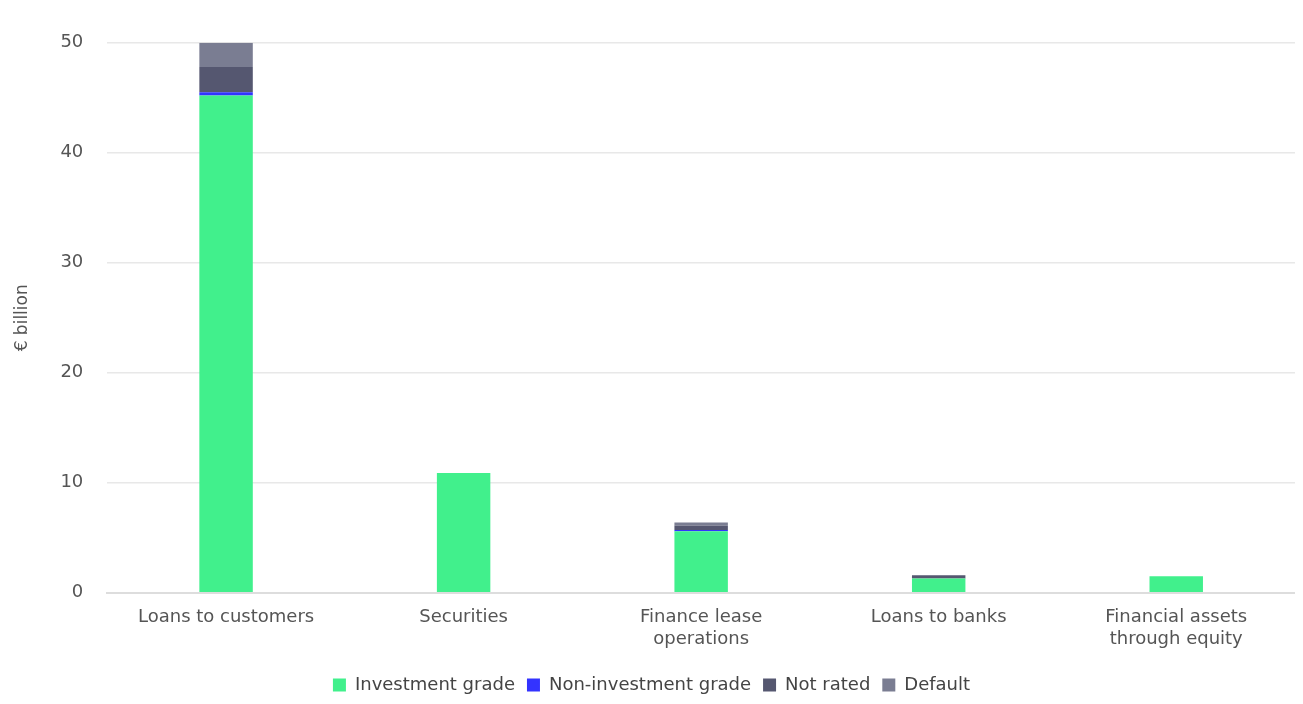 Image resolution: width=1303 pixels, height=704 pixels. What do you see at coordinates (20, 318) in the screenshot?
I see `y-axis-title: € billion` at bounding box center [20, 318].